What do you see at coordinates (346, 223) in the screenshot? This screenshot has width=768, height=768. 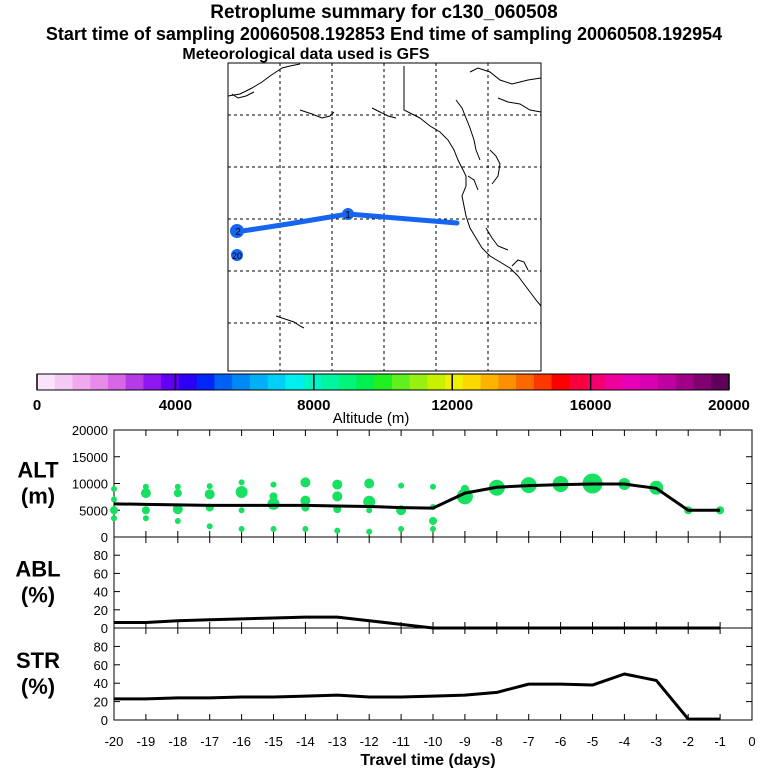 I see `trajectory-path` at bounding box center [346, 223].